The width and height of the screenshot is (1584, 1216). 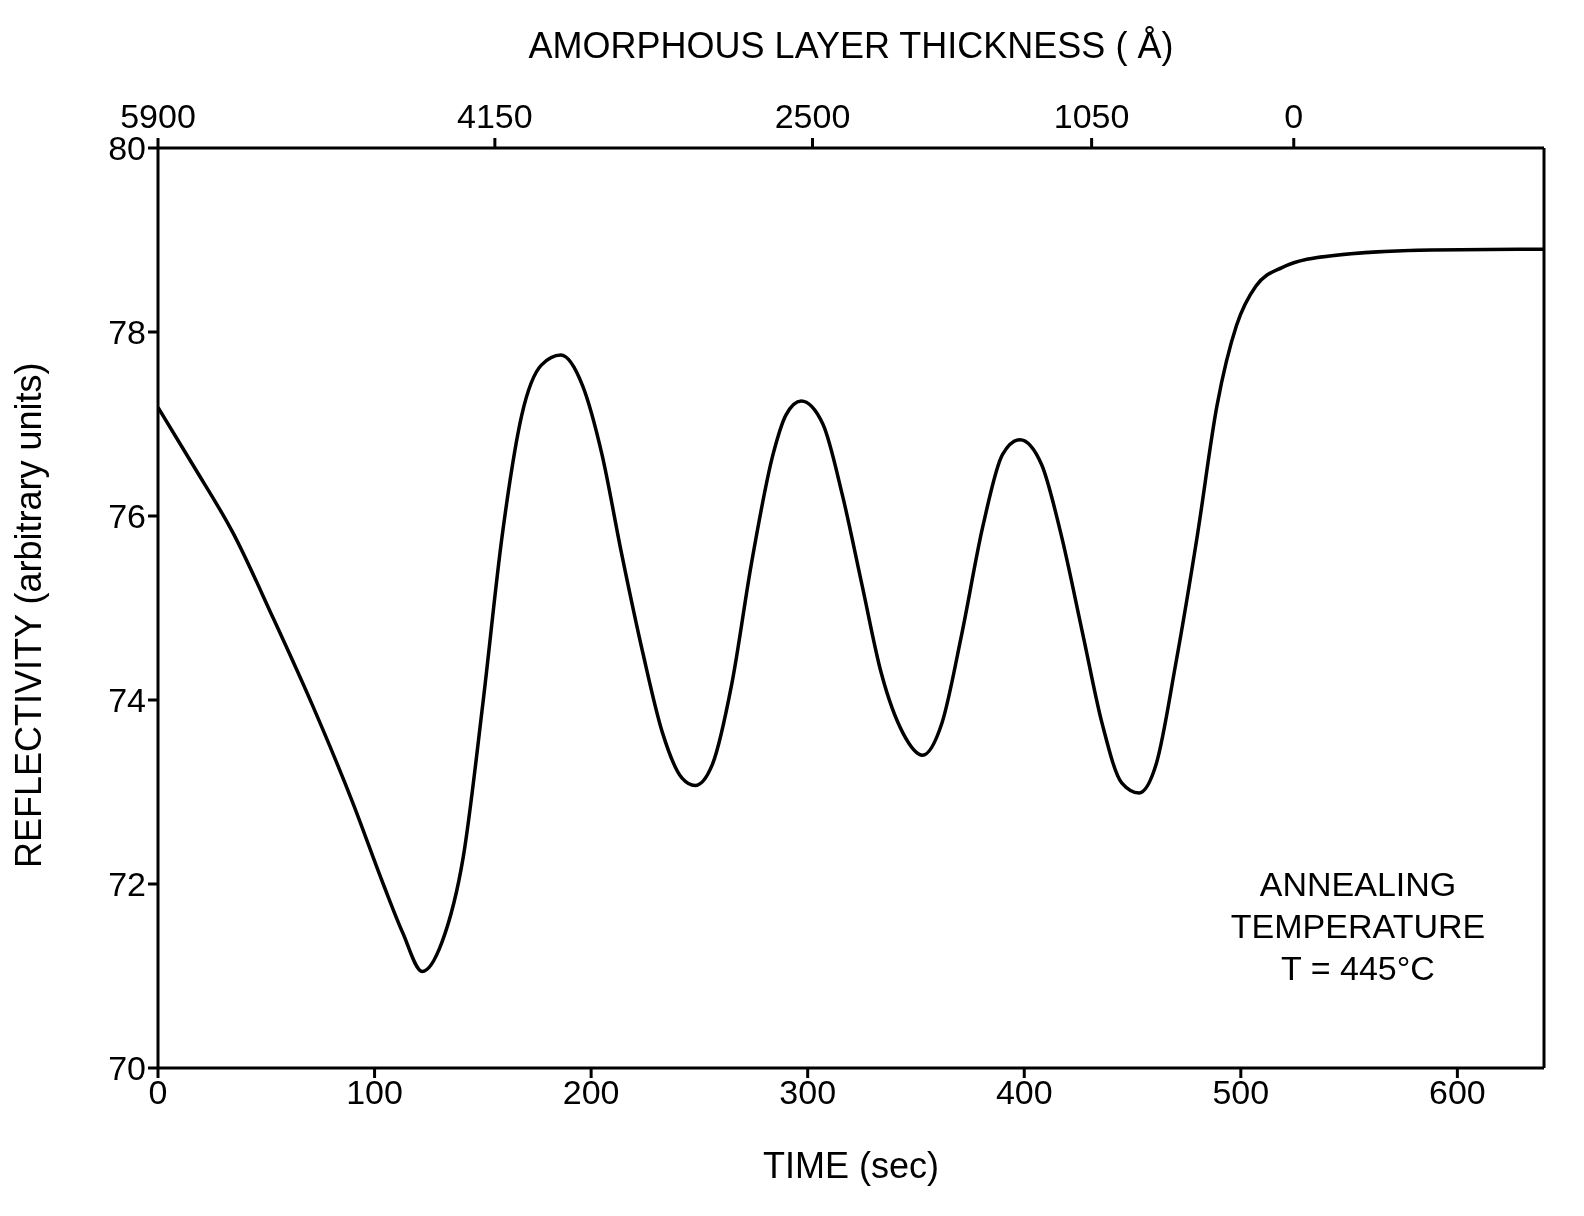 What do you see at coordinates (1091, 116) in the screenshot?
I see `x2-tick-label: 1050` at bounding box center [1091, 116].